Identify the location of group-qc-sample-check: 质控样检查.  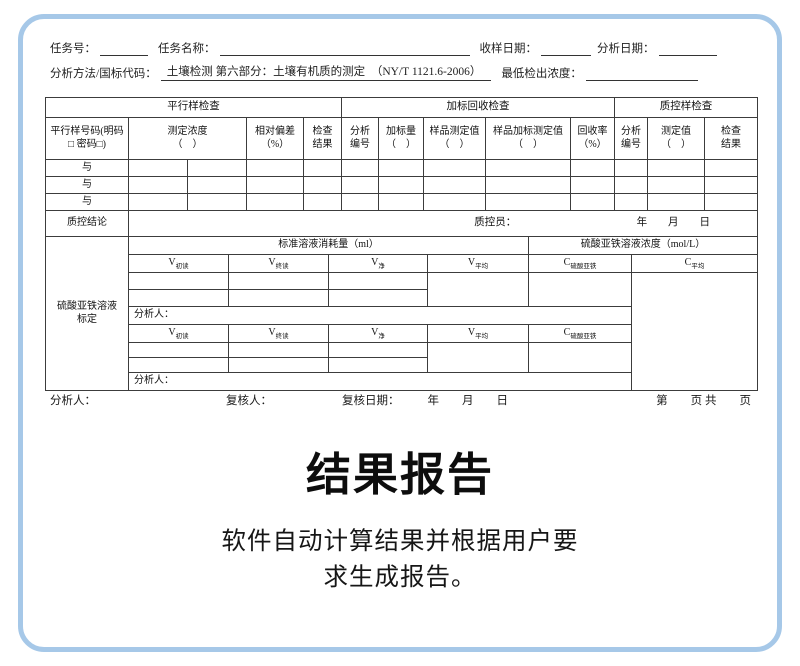
(686, 107).